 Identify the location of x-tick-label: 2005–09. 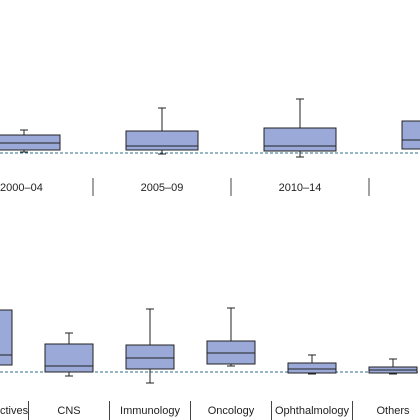
(162, 188).